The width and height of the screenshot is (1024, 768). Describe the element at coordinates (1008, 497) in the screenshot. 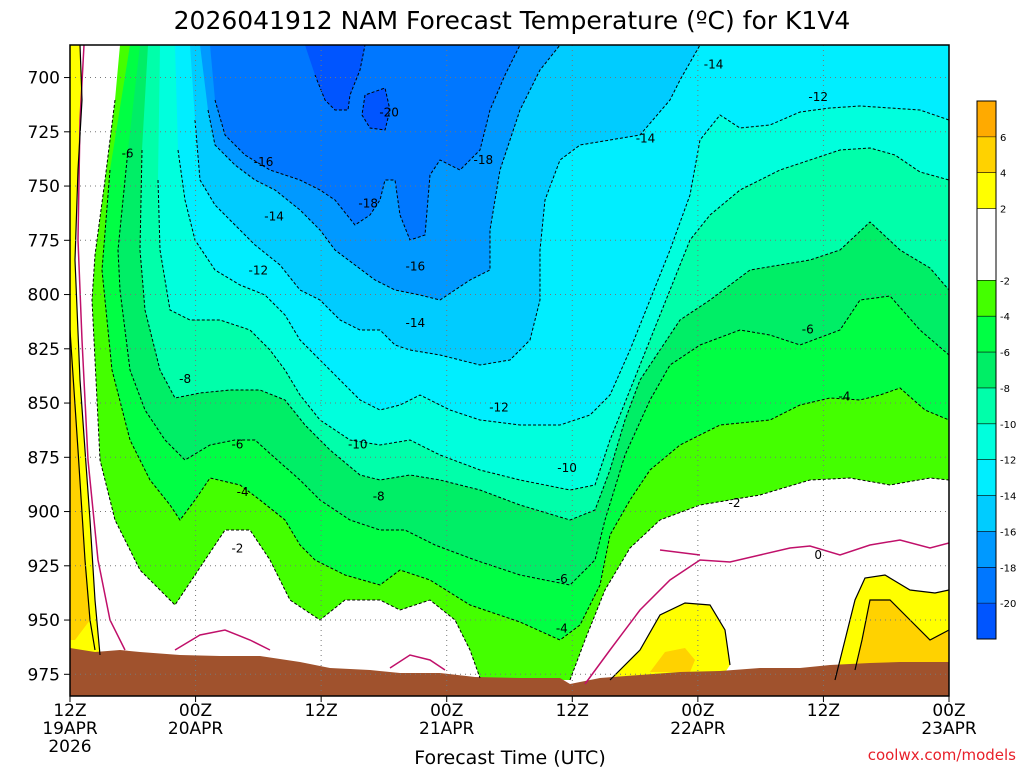

I see `colorbar-label: -14` at that location.